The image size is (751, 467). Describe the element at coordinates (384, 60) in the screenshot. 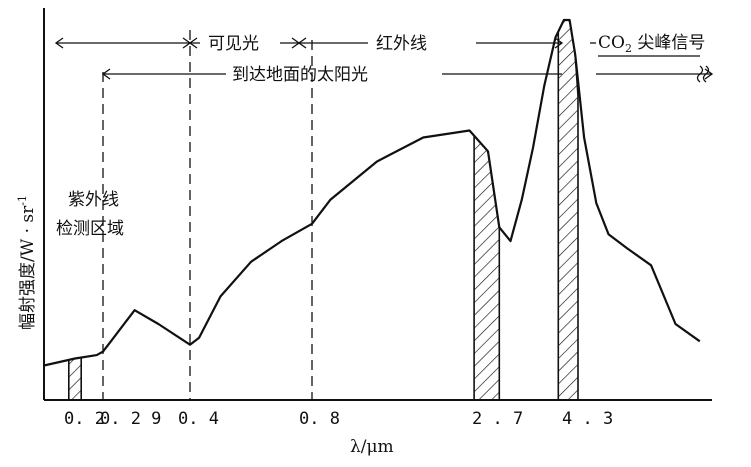

I see `visible-range-arrows` at that location.